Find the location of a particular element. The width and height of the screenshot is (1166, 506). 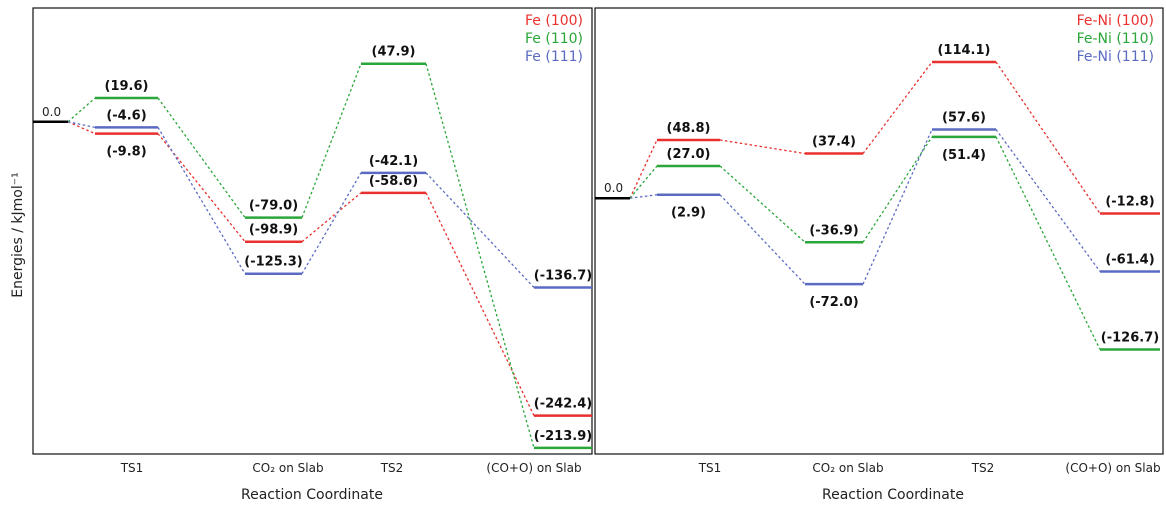

energy-value-label: (47.9) is located at coordinates (394, 52).